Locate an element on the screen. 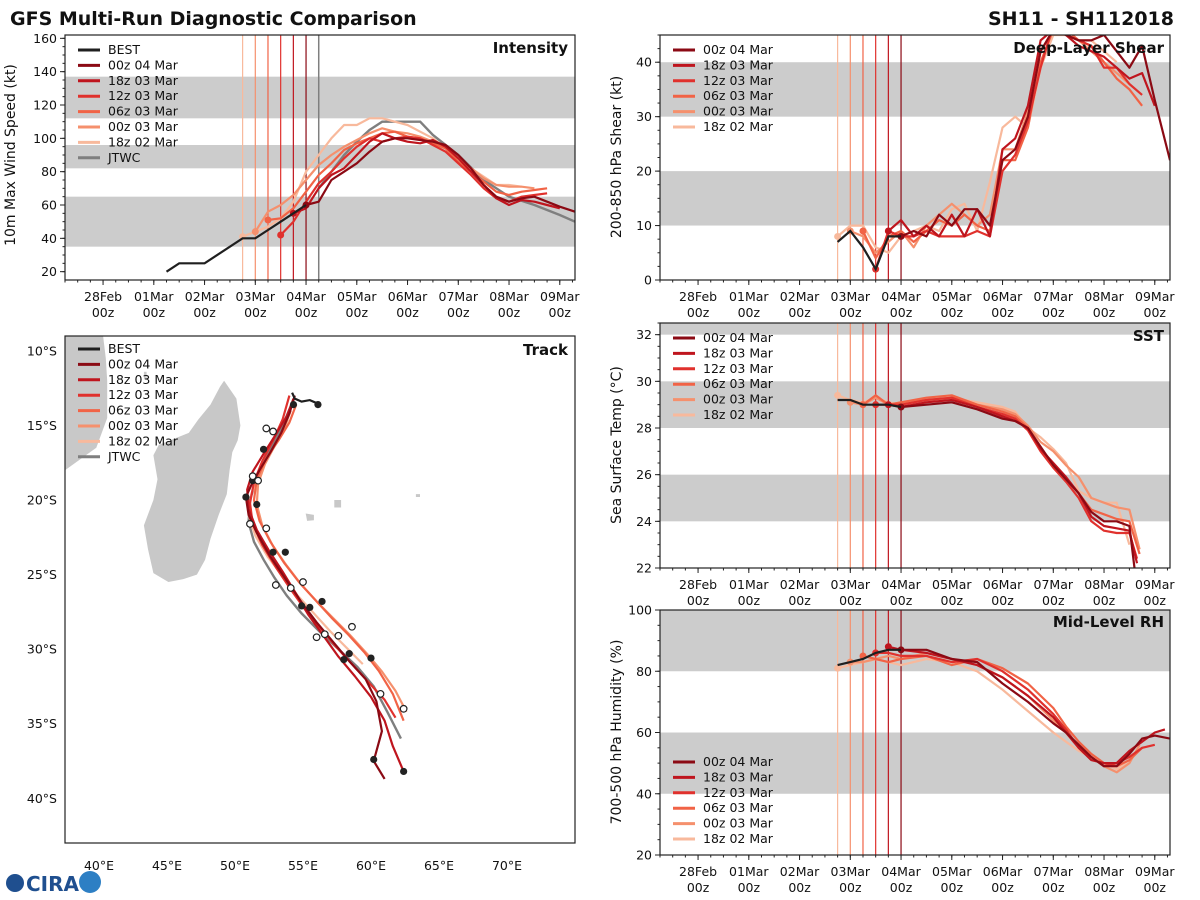 This screenshot has width=1200, height=900. track-series-line is located at coordinates (331, 561).